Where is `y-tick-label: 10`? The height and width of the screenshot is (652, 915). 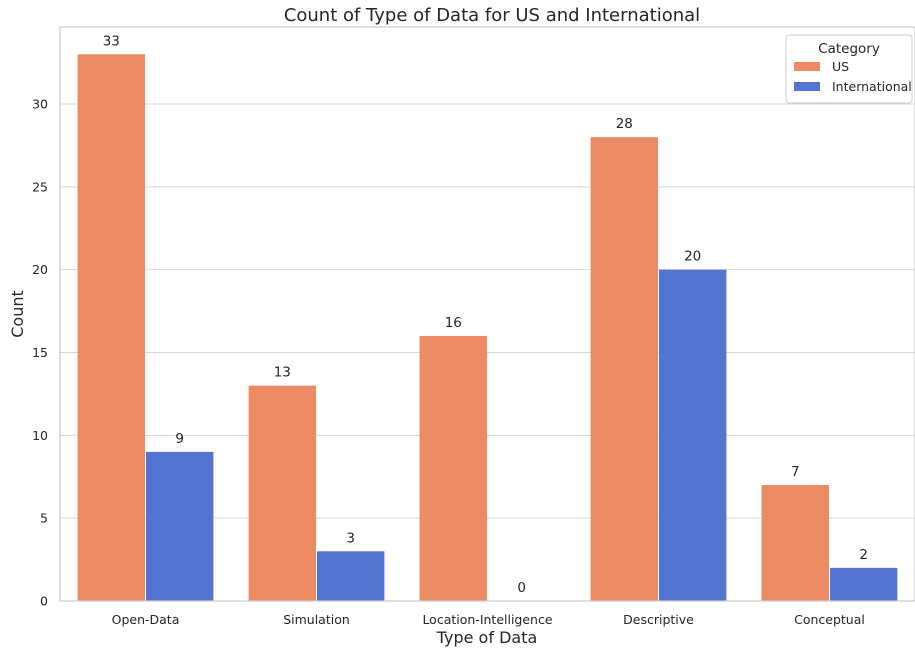 y-tick-label: 10 is located at coordinates (40, 435).